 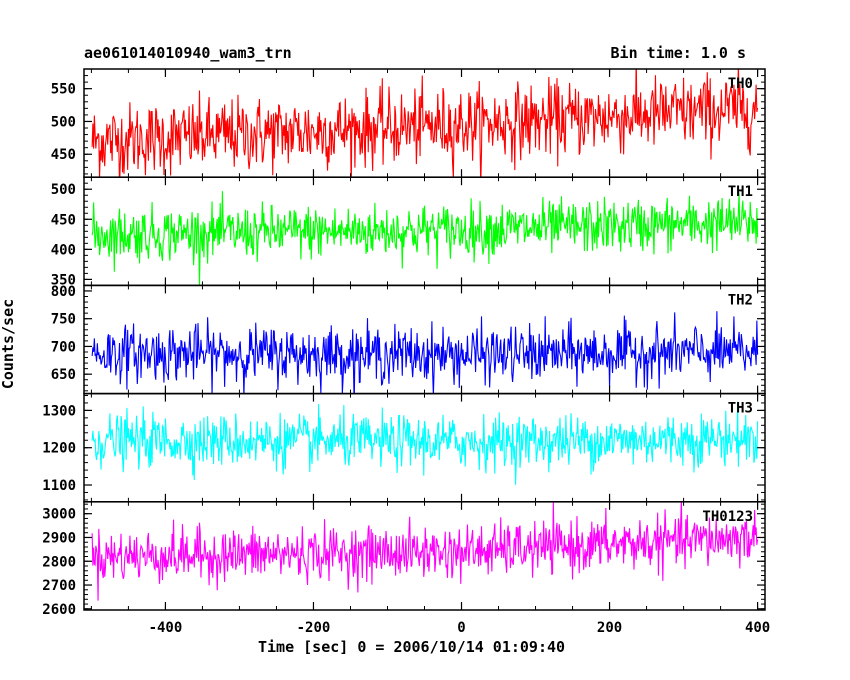 What do you see at coordinates (59, 562) in the screenshot?
I see `y-tick-label: 2800` at bounding box center [59, 562].